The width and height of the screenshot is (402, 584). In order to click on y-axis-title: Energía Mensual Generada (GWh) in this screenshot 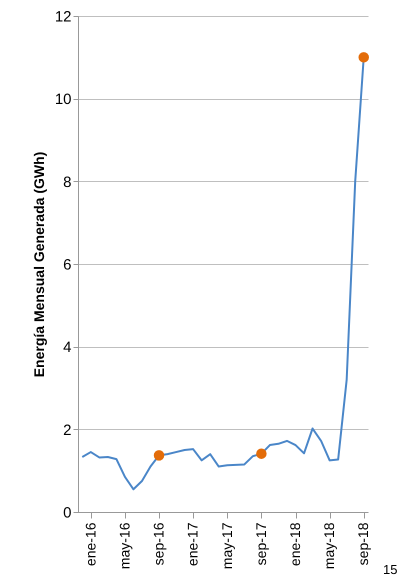, I will do `click(38, 265)`.